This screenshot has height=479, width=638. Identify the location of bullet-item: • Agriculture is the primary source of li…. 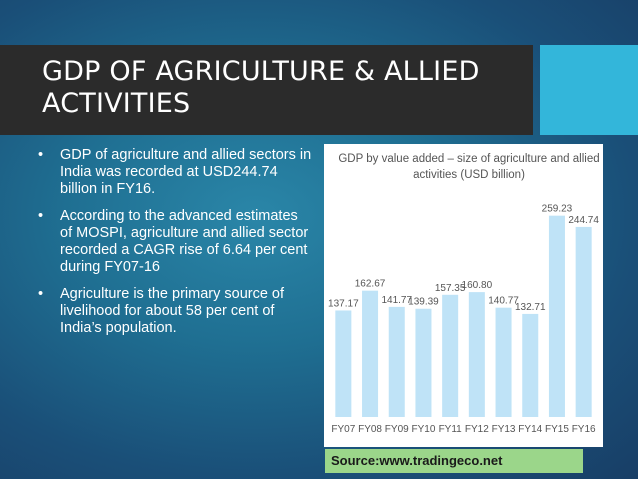
(175, 311).